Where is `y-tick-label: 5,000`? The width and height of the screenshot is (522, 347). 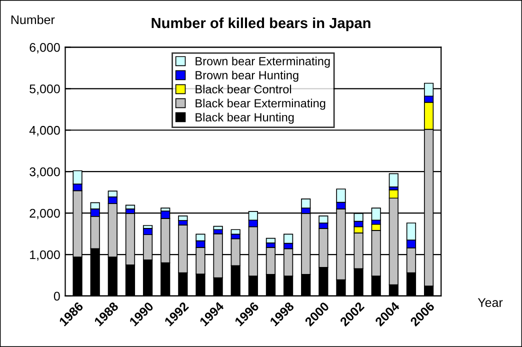
y-tick-label: 5,000 is located at coordinates (45, 89).